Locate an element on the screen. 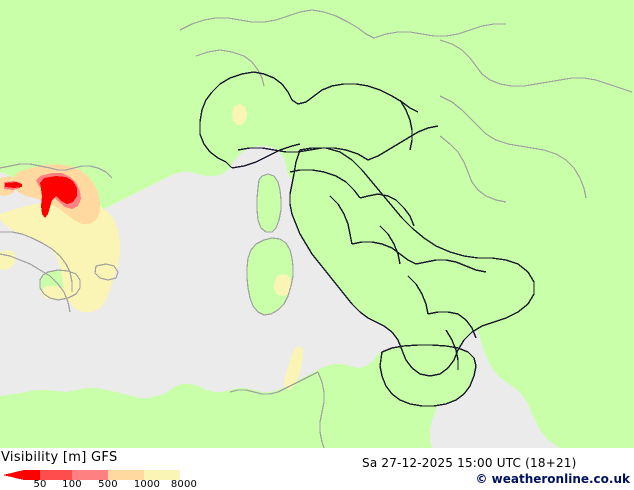 The image size is (634, 490). colorbar-tick-8000: 8000 is located at coordinates (184, 484).